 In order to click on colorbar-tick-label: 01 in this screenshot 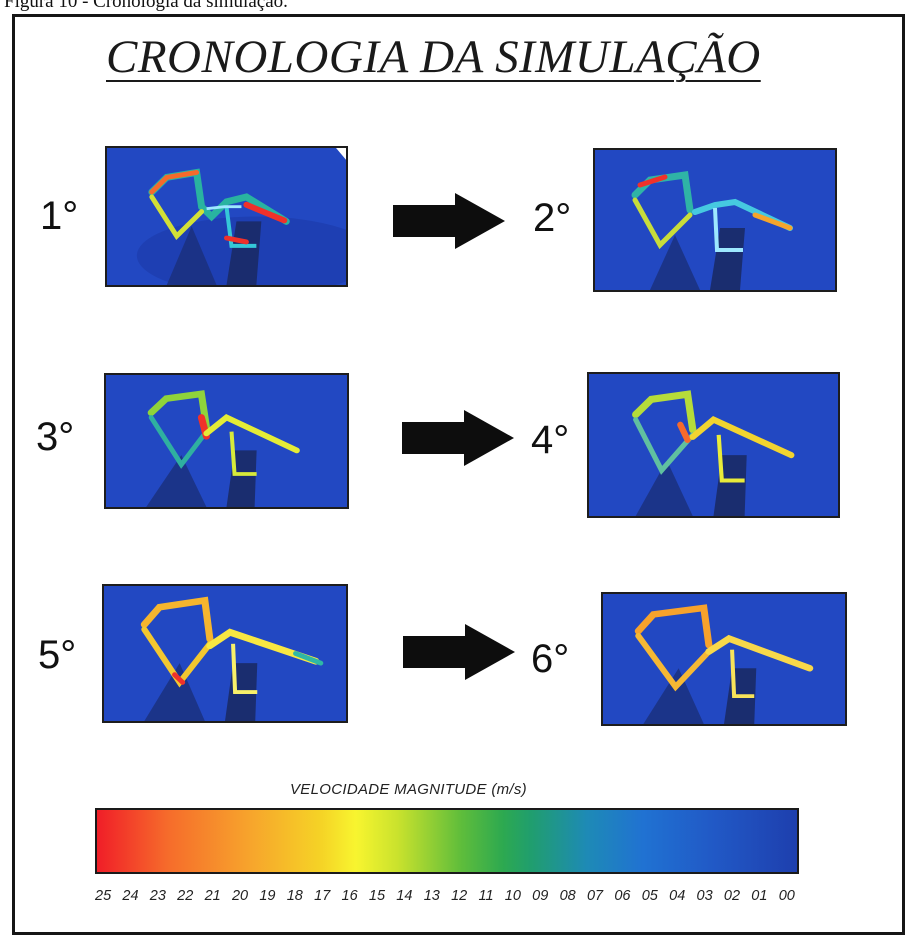, I will do `click(759, 896)`.